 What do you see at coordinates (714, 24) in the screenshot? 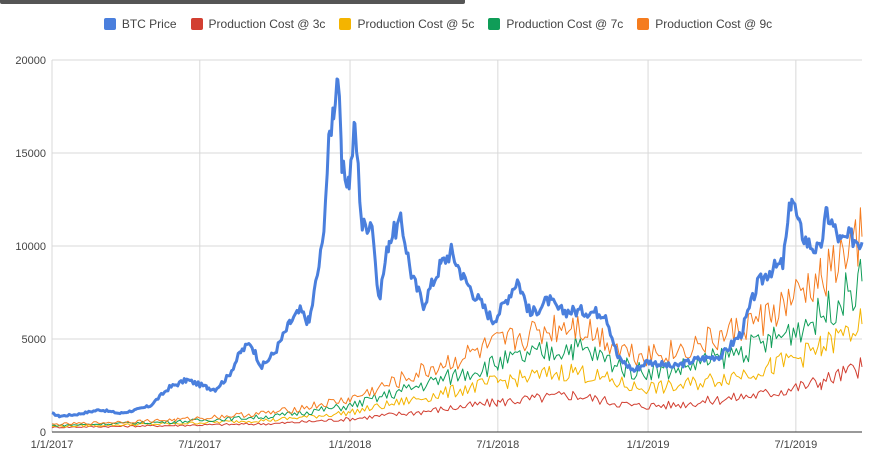
I see `legend-label-cost-9c: Production Cost @ 9c` at bounding box center [714, 24].